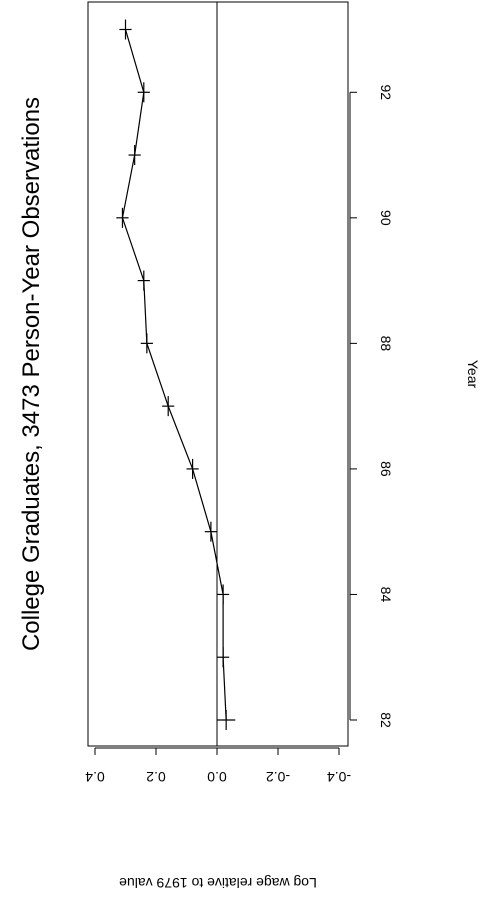 The height and width of the screenshot is (911, 501). What do you see at coordinates (218, 766) in the screenshot?
I see `y-axis: -0.4 -0.2 0.0 0.2 0.4` at bounding box center [218, 766].